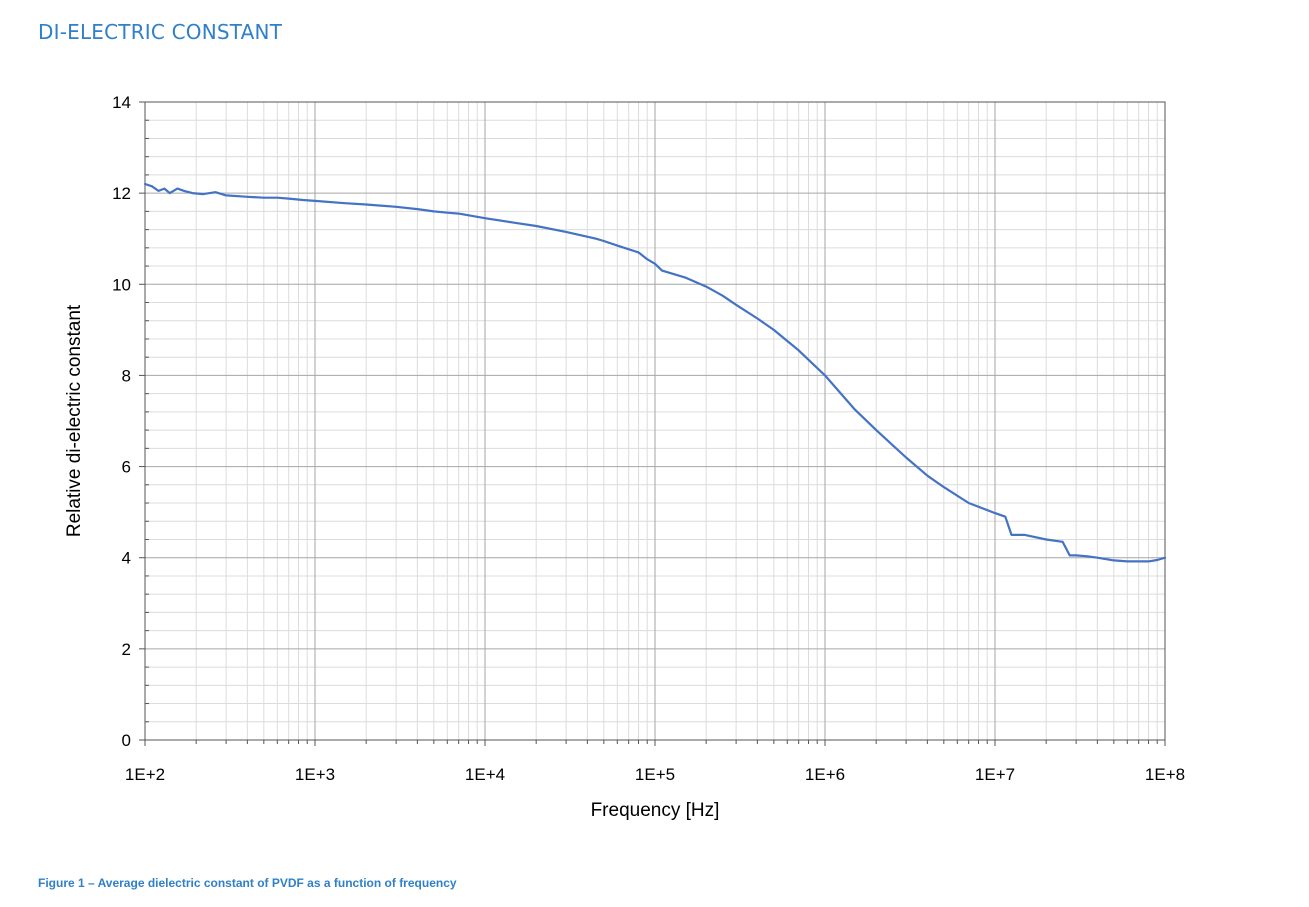 The image size is (1309, 907). Describe the element at coordinates (655, 774) in the screenshot. I see `x-tick-label: 1E+5` at that location.